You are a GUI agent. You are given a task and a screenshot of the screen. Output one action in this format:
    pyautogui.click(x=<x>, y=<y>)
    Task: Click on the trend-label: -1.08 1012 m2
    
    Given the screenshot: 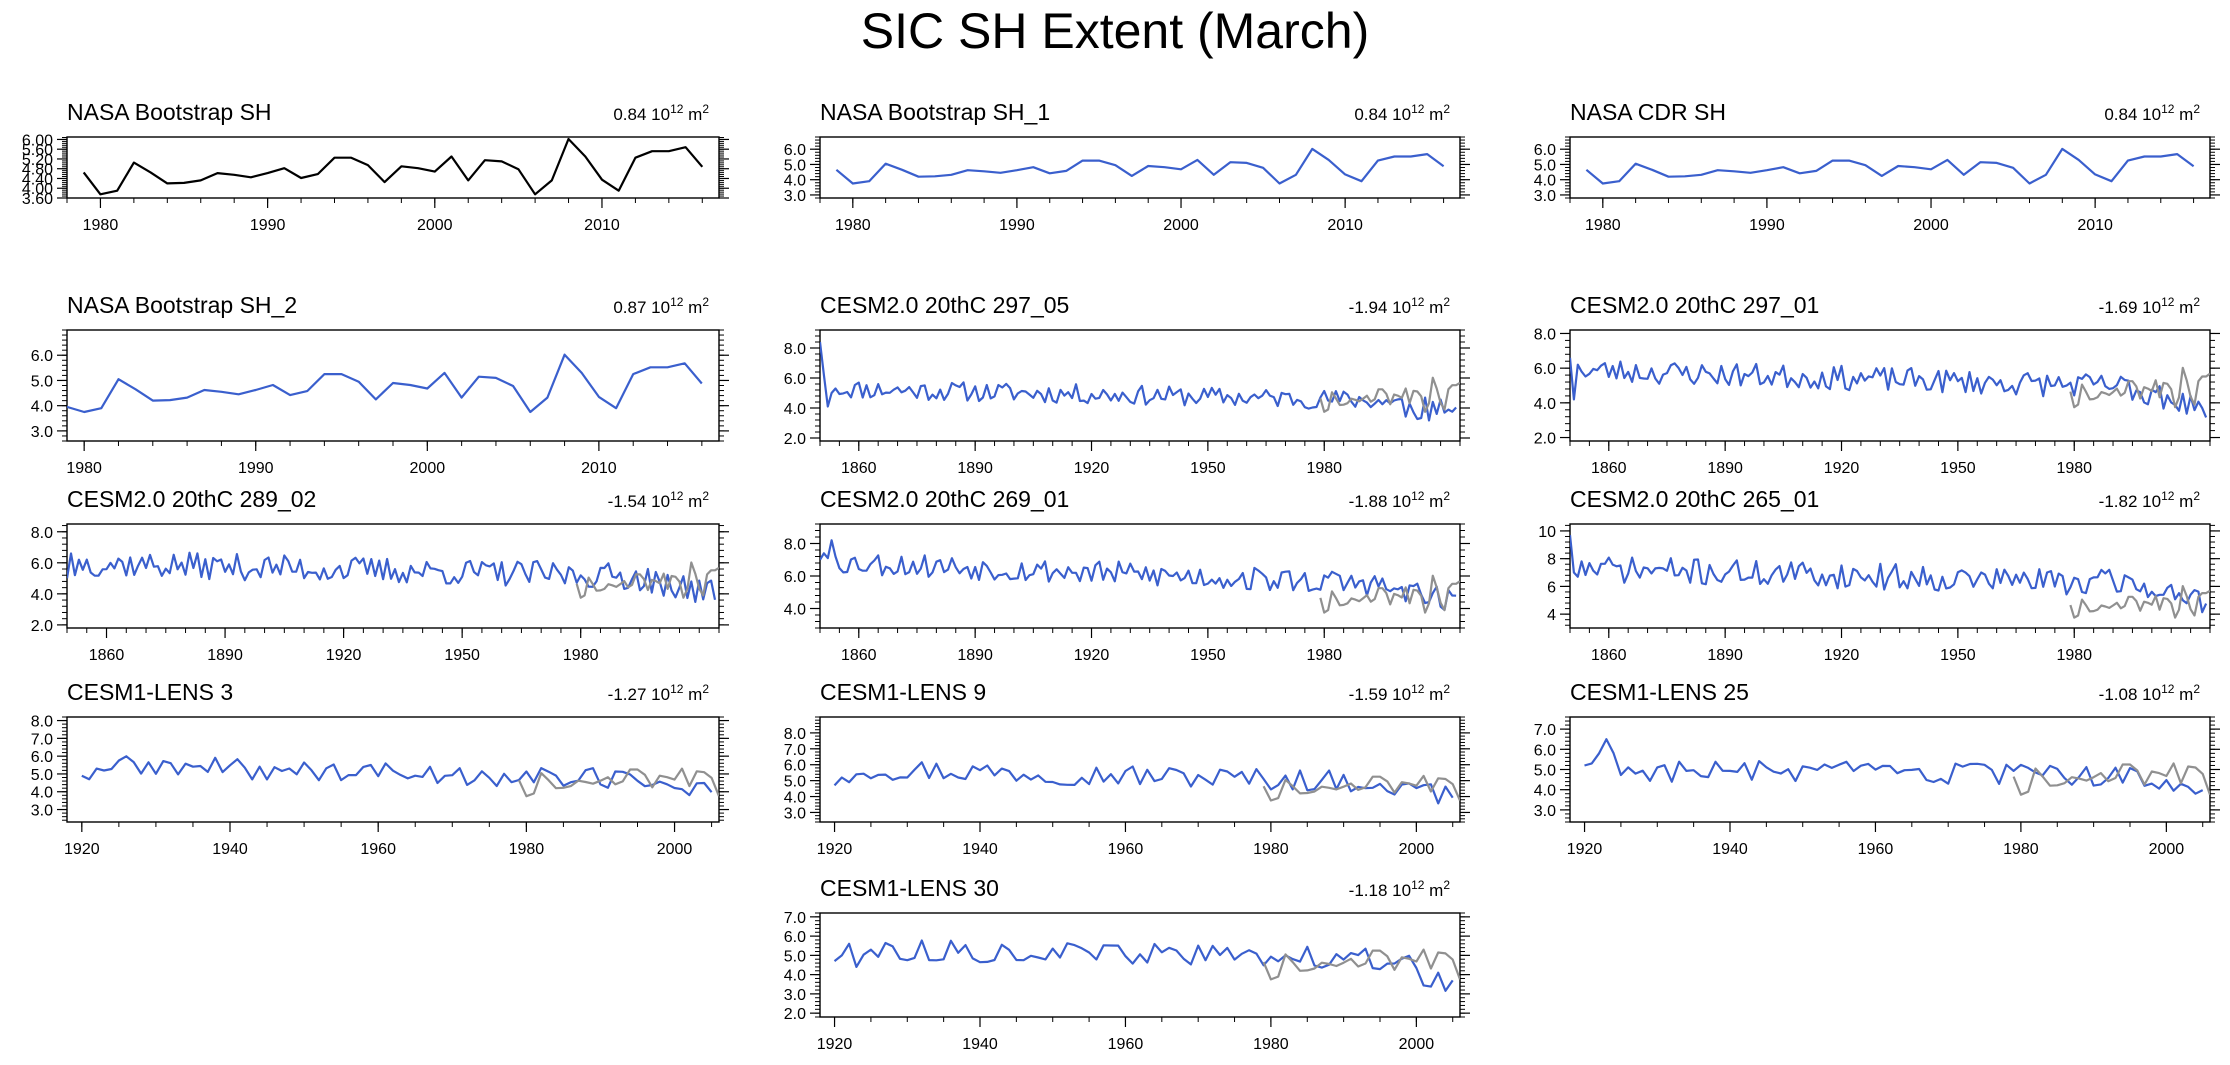 What is the action you would take?
    pyautogui.click(x=2150, y=693)
    